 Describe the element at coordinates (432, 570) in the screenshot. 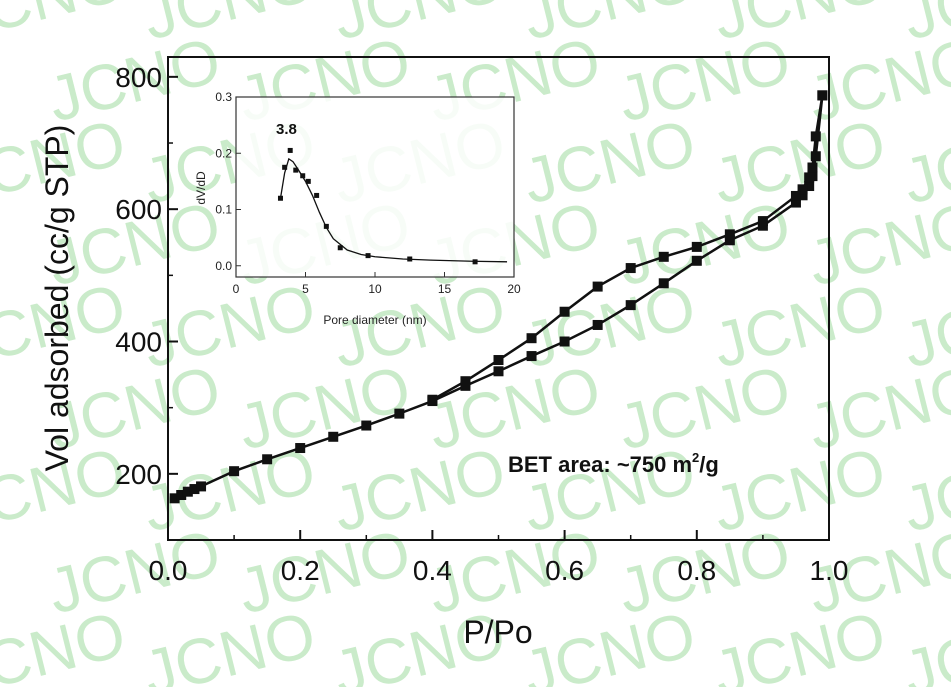

I see `main-x-tick-label-2: 0.4` at that location.